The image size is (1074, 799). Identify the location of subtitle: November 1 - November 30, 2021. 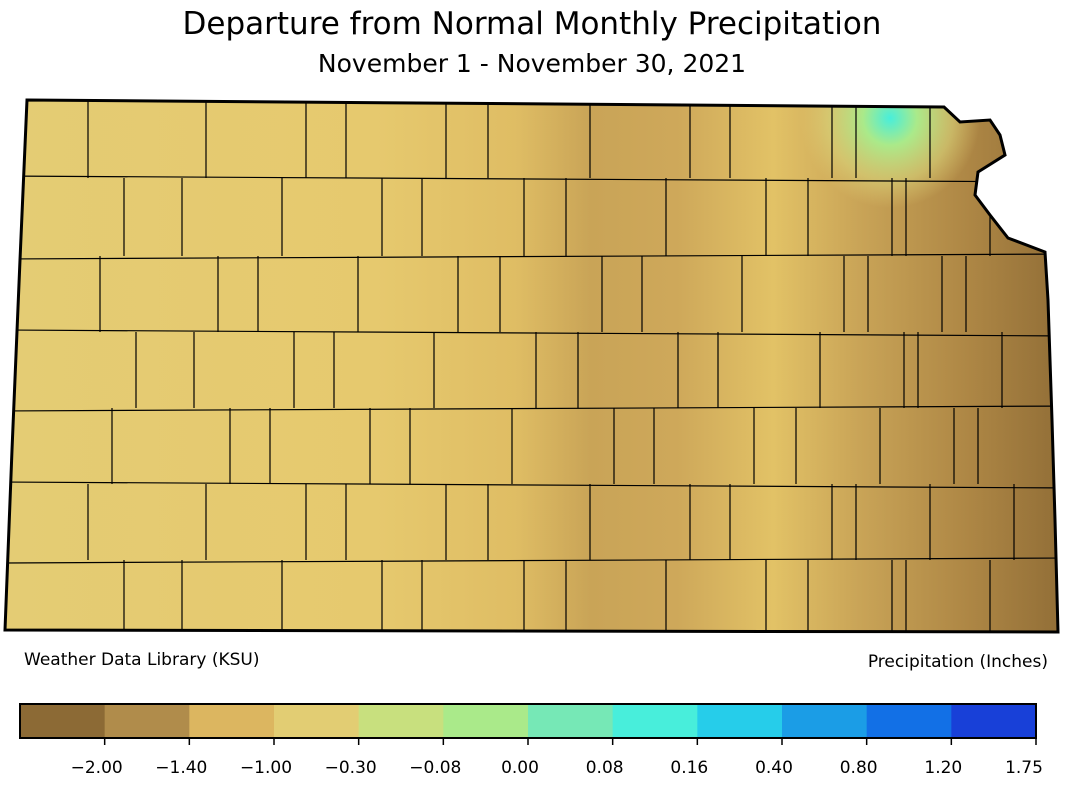
(532, 63).